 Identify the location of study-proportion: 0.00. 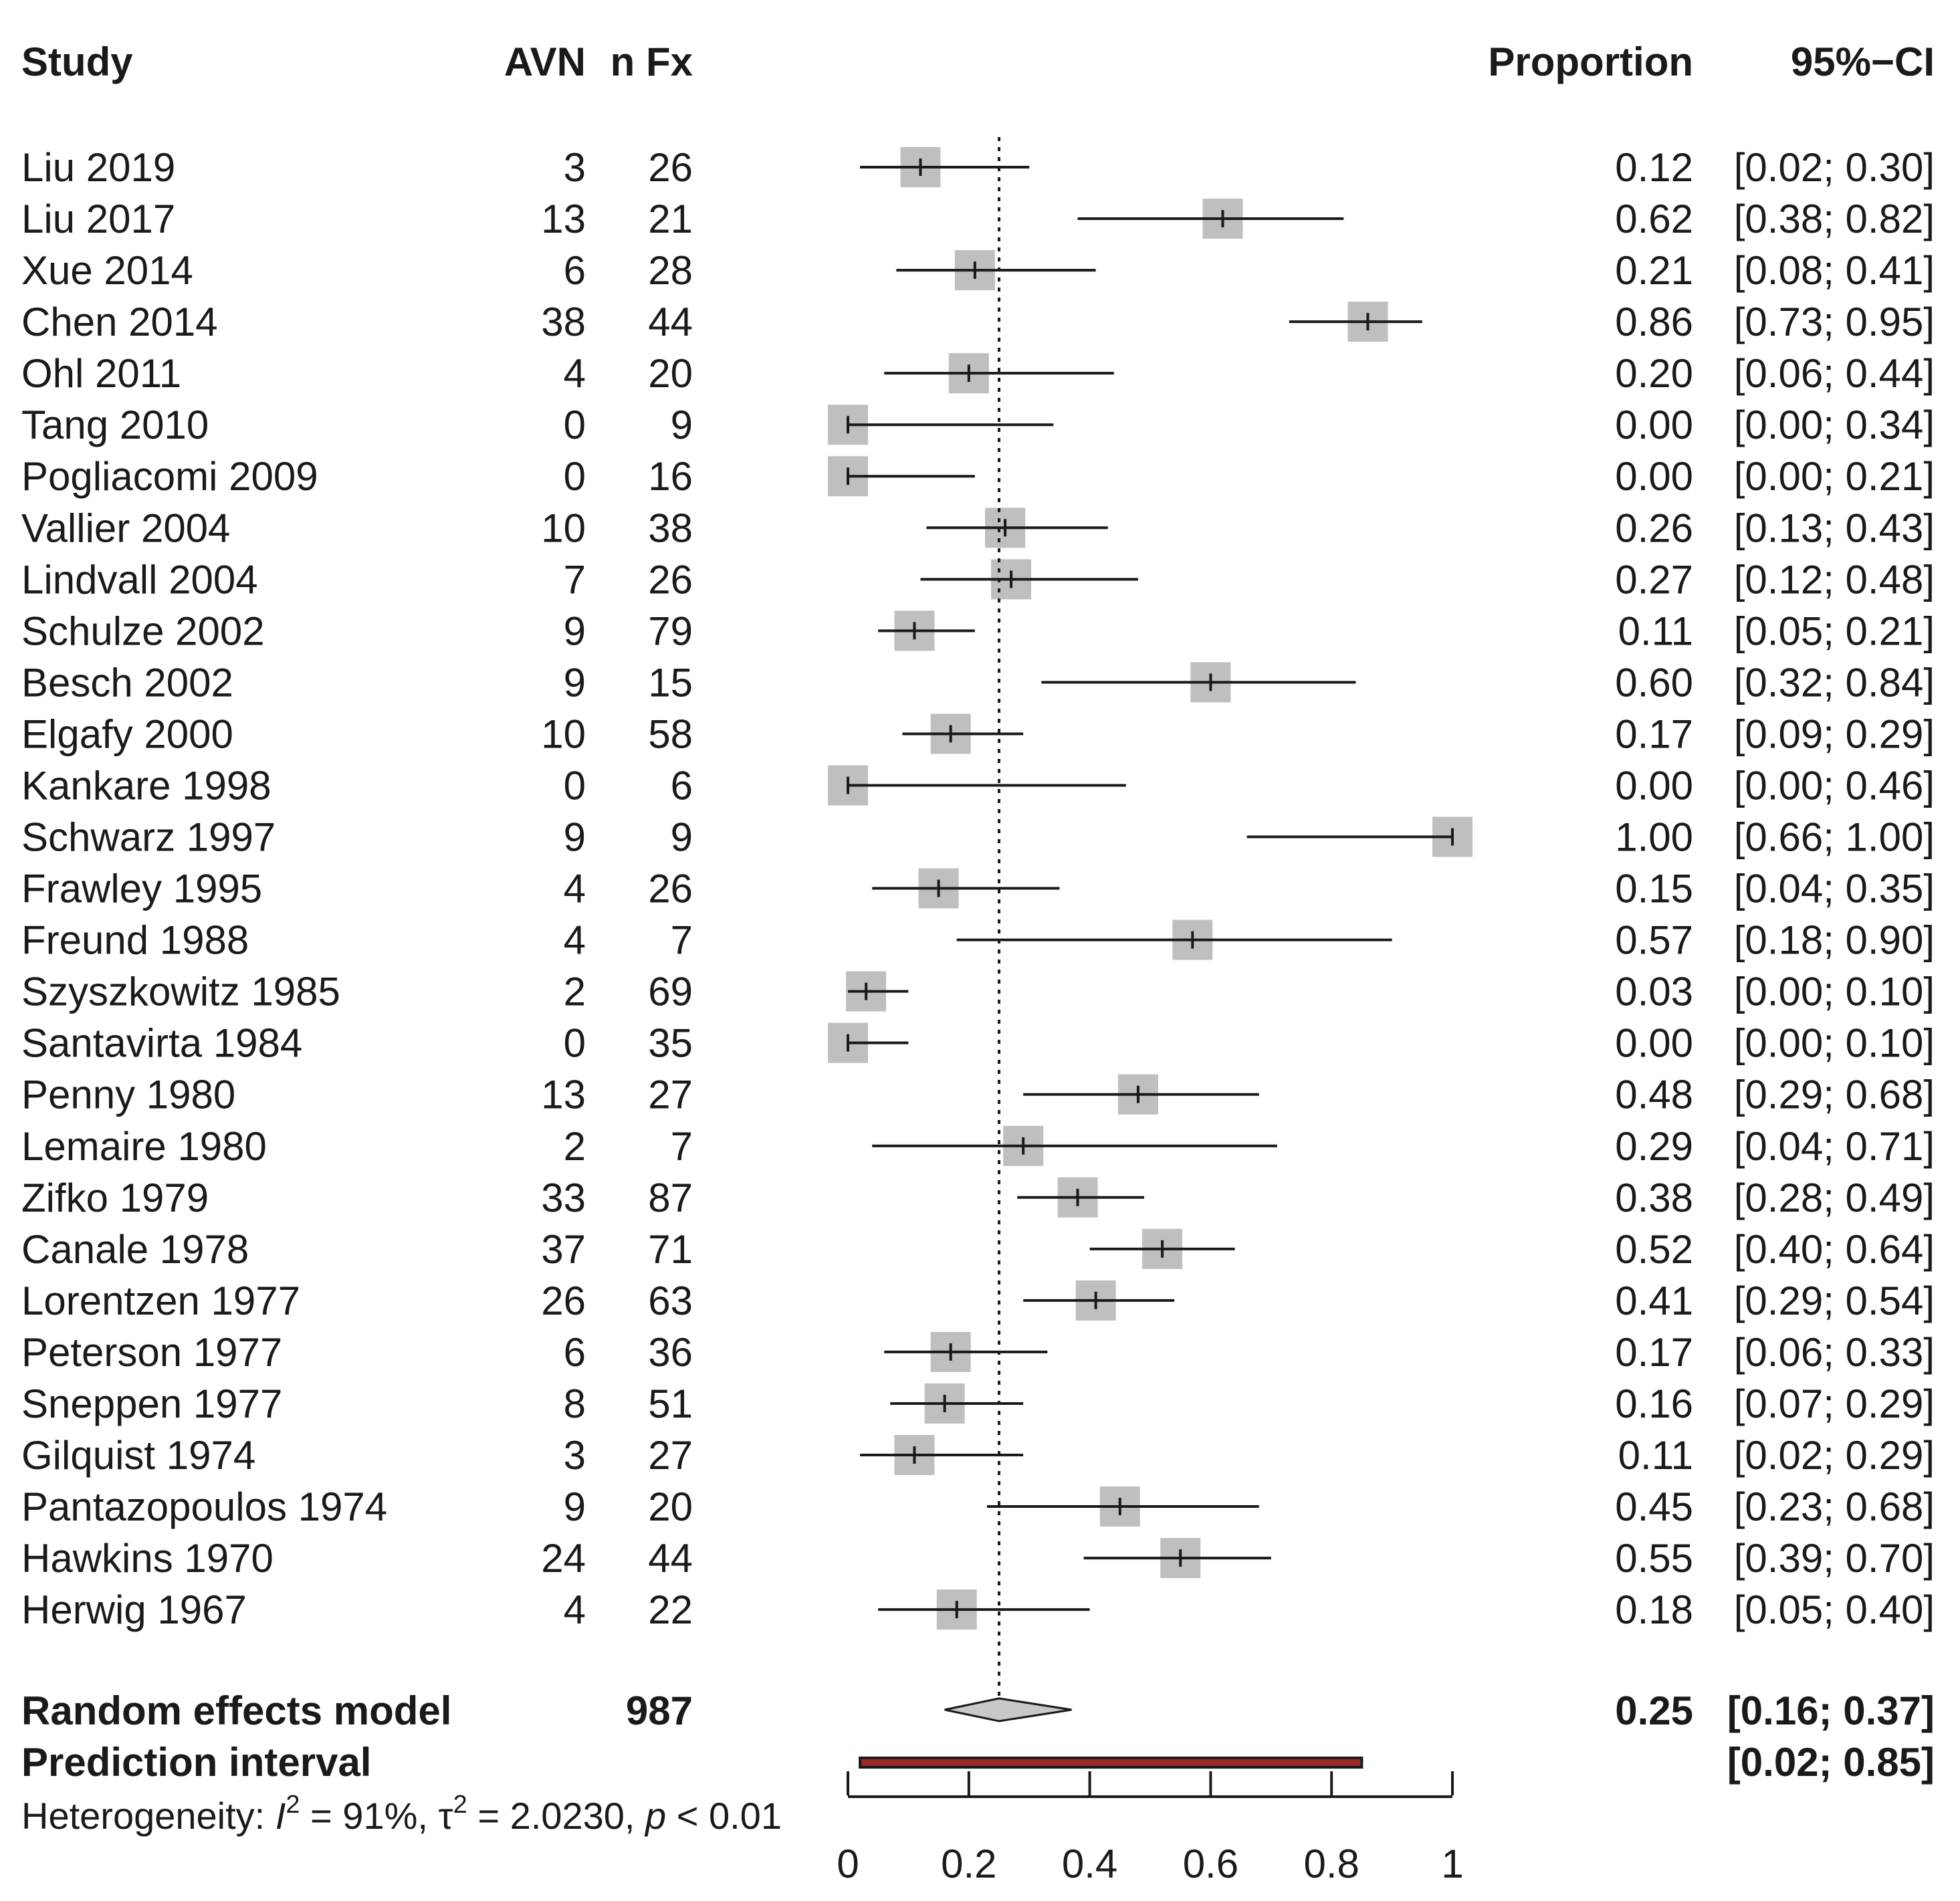
(1654, 425).